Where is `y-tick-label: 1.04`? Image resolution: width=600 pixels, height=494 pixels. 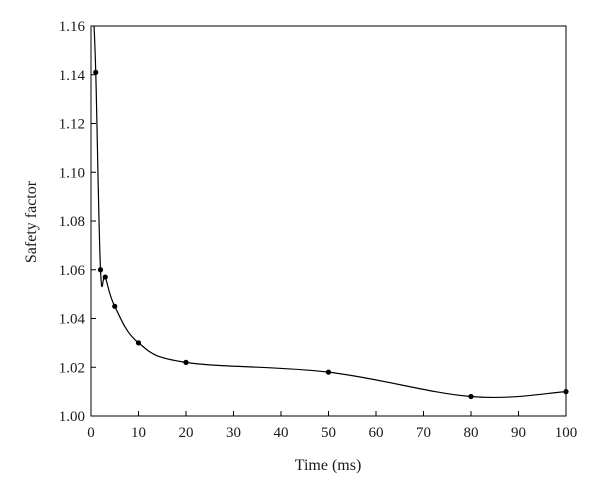 y-tick-label: 1.04 is located at coordinates (72, 320).